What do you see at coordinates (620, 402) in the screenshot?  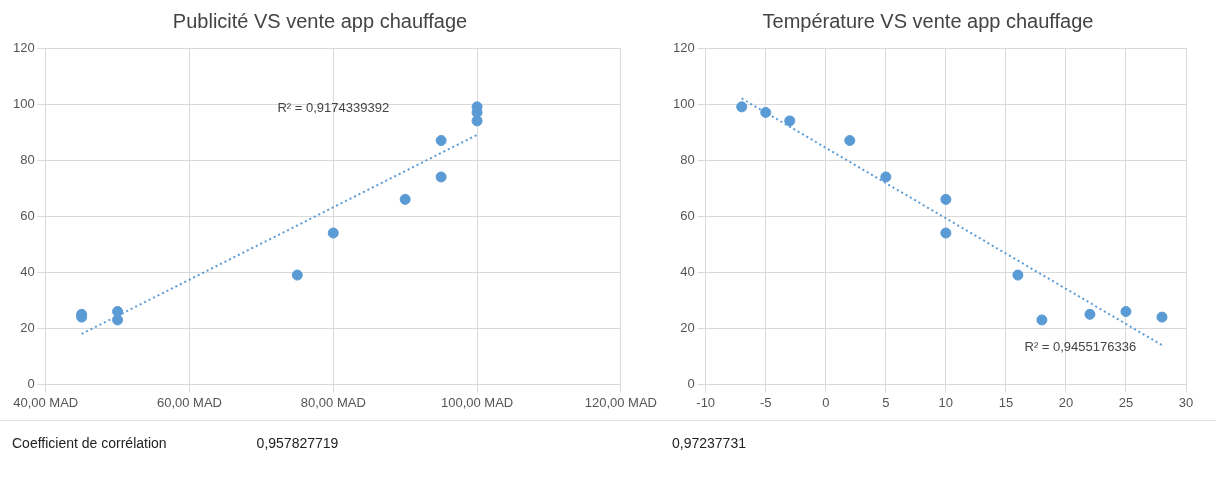 I see `x-tick-label: 120,00 MAD` at bounding box center [620, 402].